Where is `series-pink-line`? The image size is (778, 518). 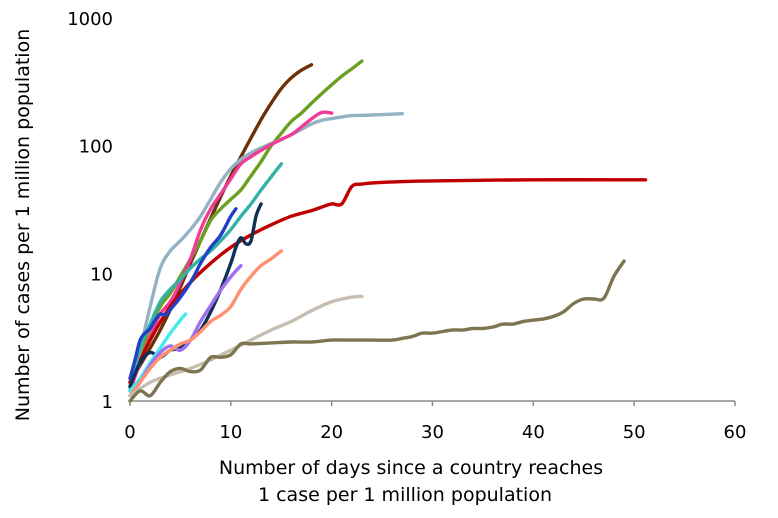 series-pink-line is located at coordinates (231, 251).